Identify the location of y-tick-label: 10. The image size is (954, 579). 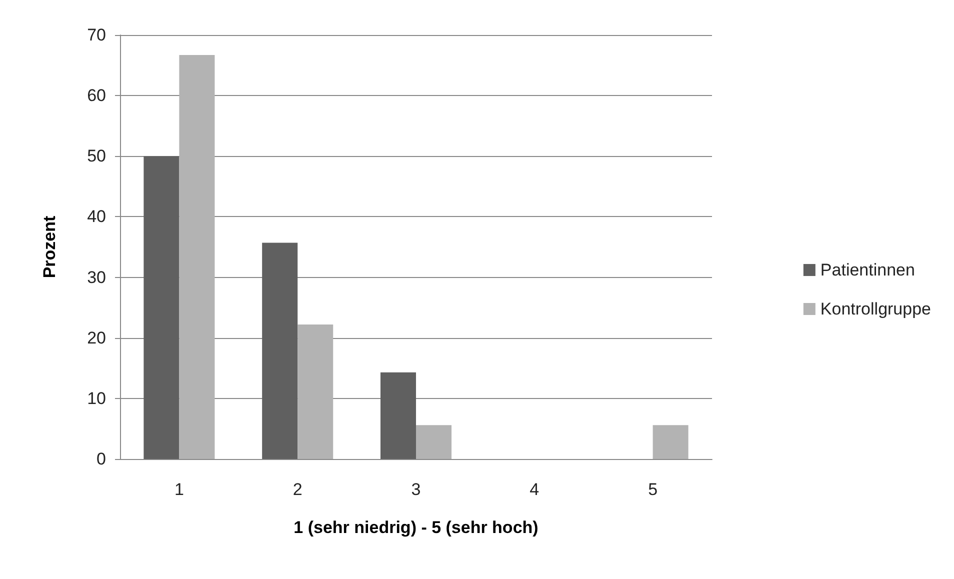
(96, 398).